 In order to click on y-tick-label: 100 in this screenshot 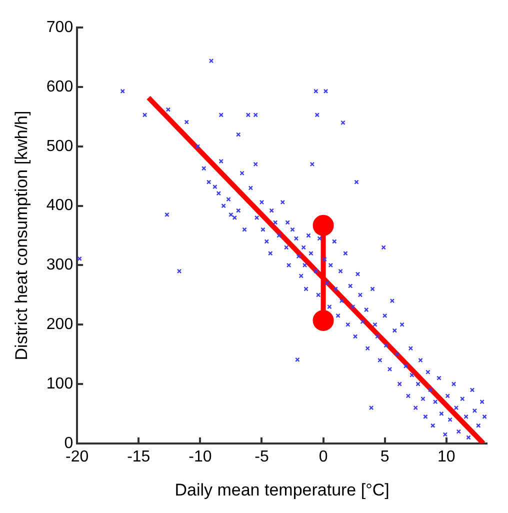, I will do `click(60, 383)`.